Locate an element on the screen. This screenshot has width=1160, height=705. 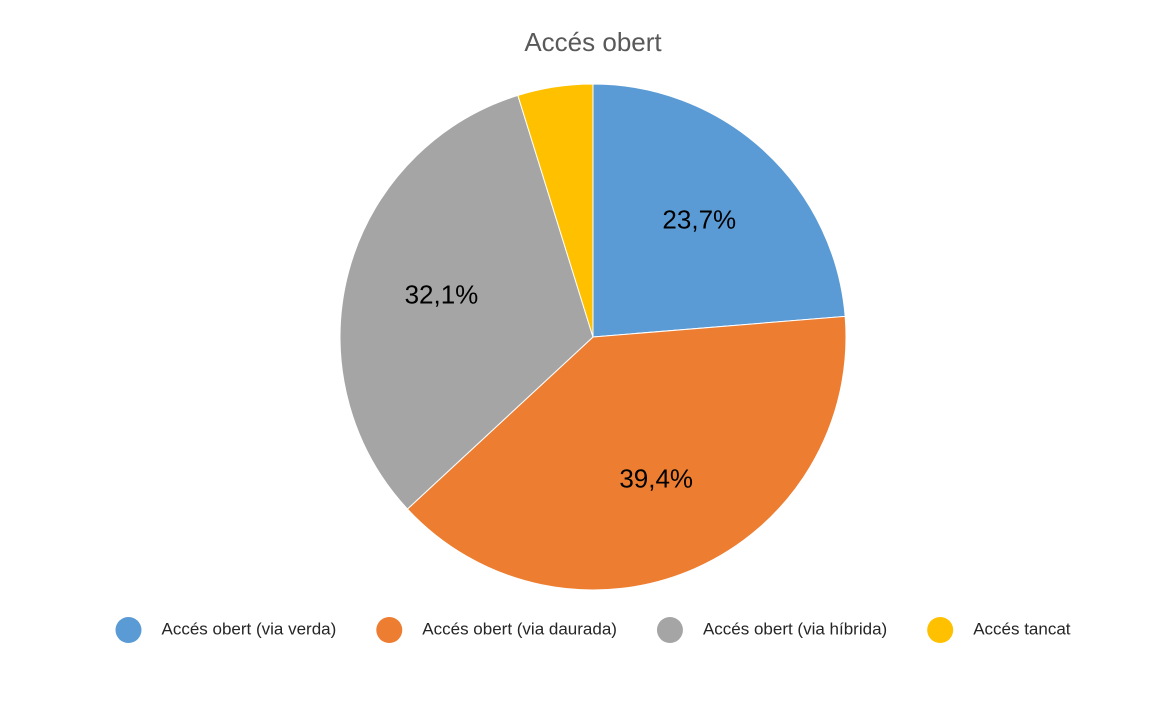
chart-title: Accés obert is located at coordinates (593, 42).